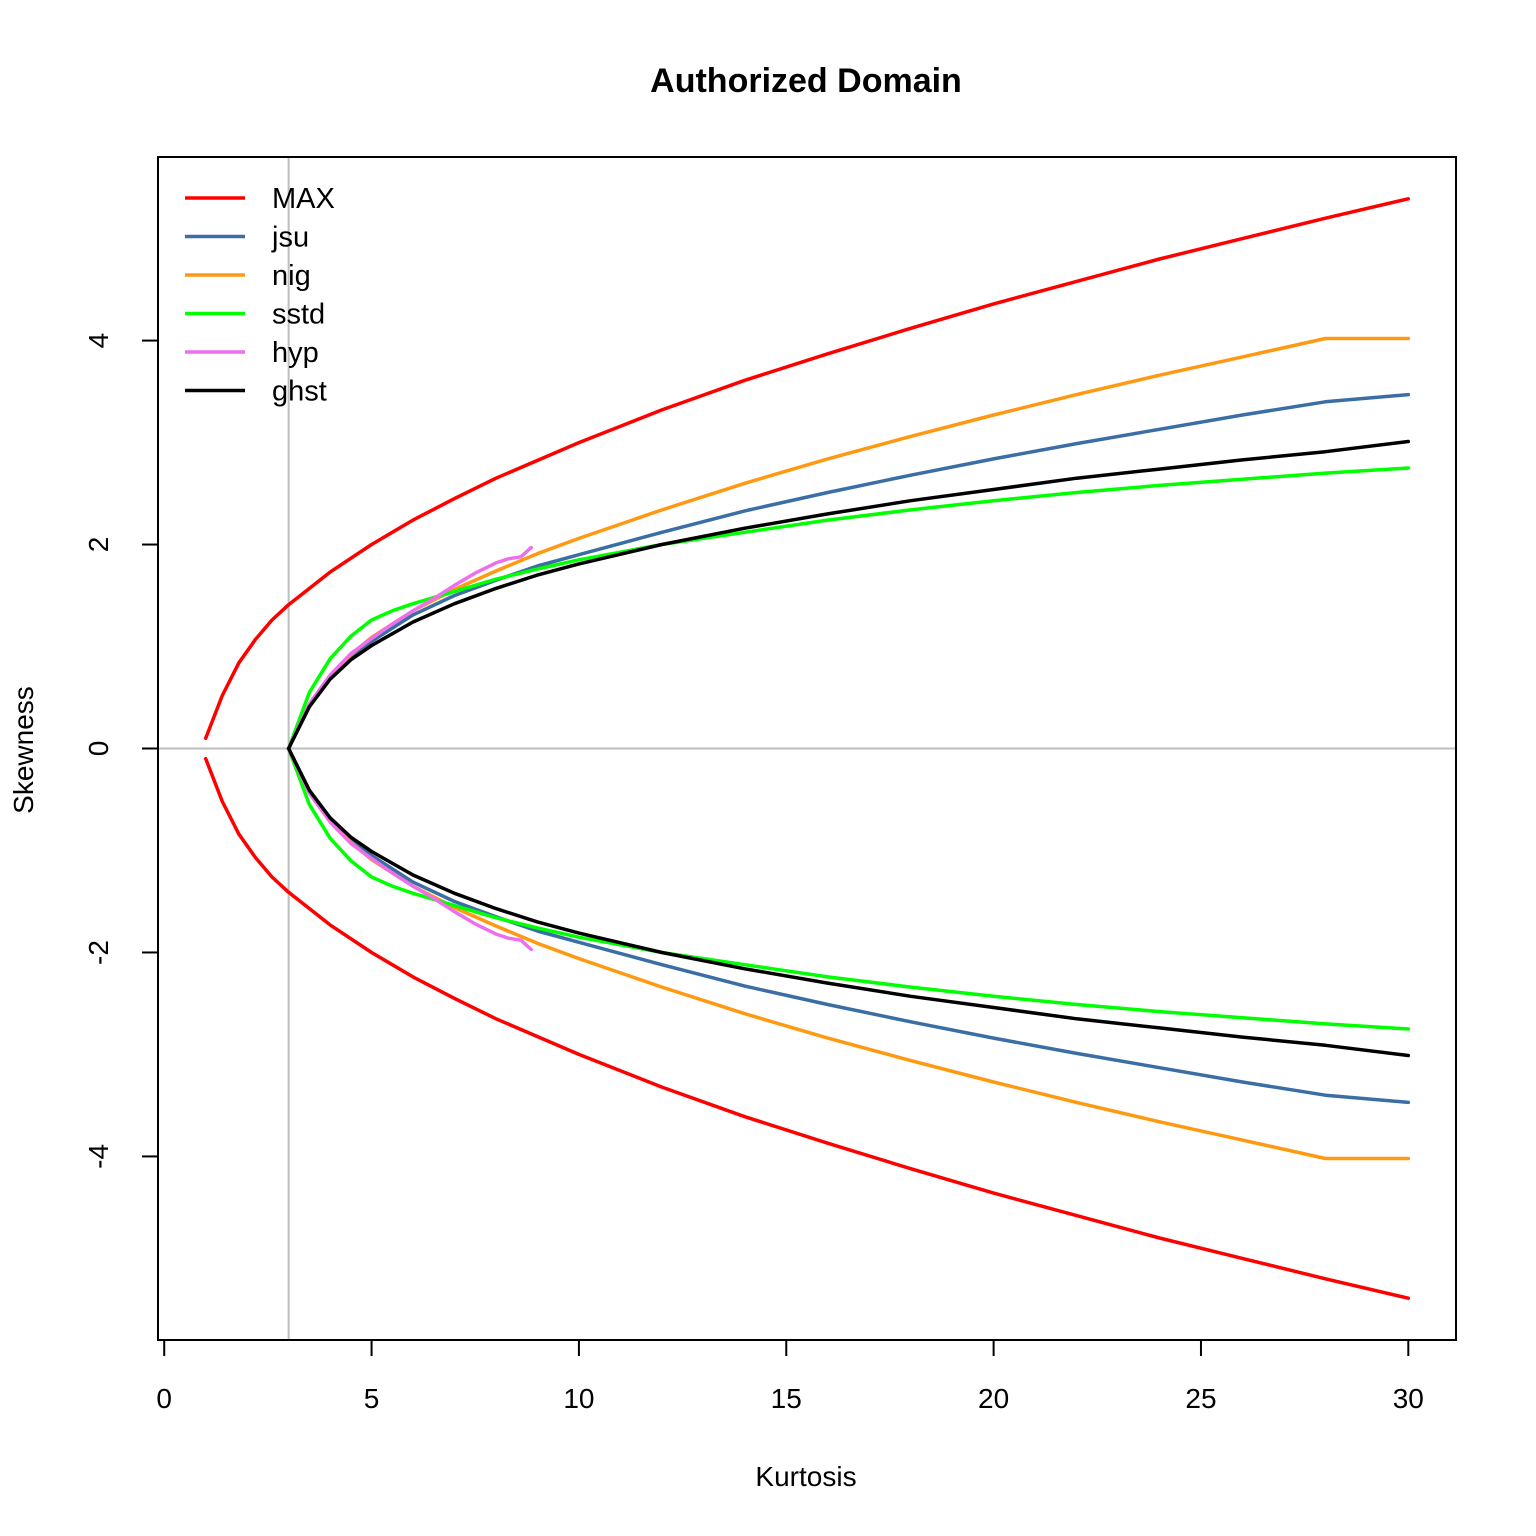  Describe the element at coordinates (98, 341) in the screenshot. I see `y-tick-label: 4` at that location.